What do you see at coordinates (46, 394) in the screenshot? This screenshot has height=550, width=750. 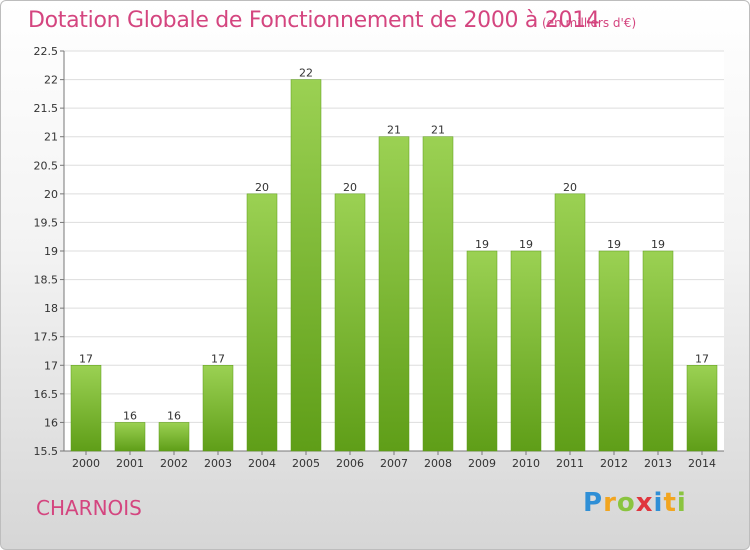 I see `y-tick-label: 16.5` at bounding box center [46, 394].